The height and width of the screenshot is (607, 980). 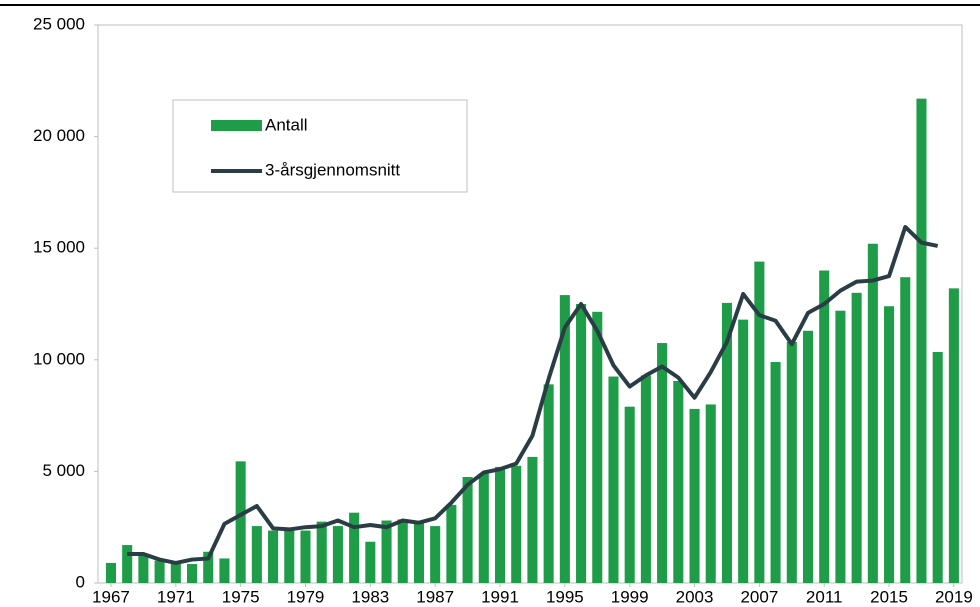 I want to click on x-tick-label: 1971, so click(x=176, y=596).